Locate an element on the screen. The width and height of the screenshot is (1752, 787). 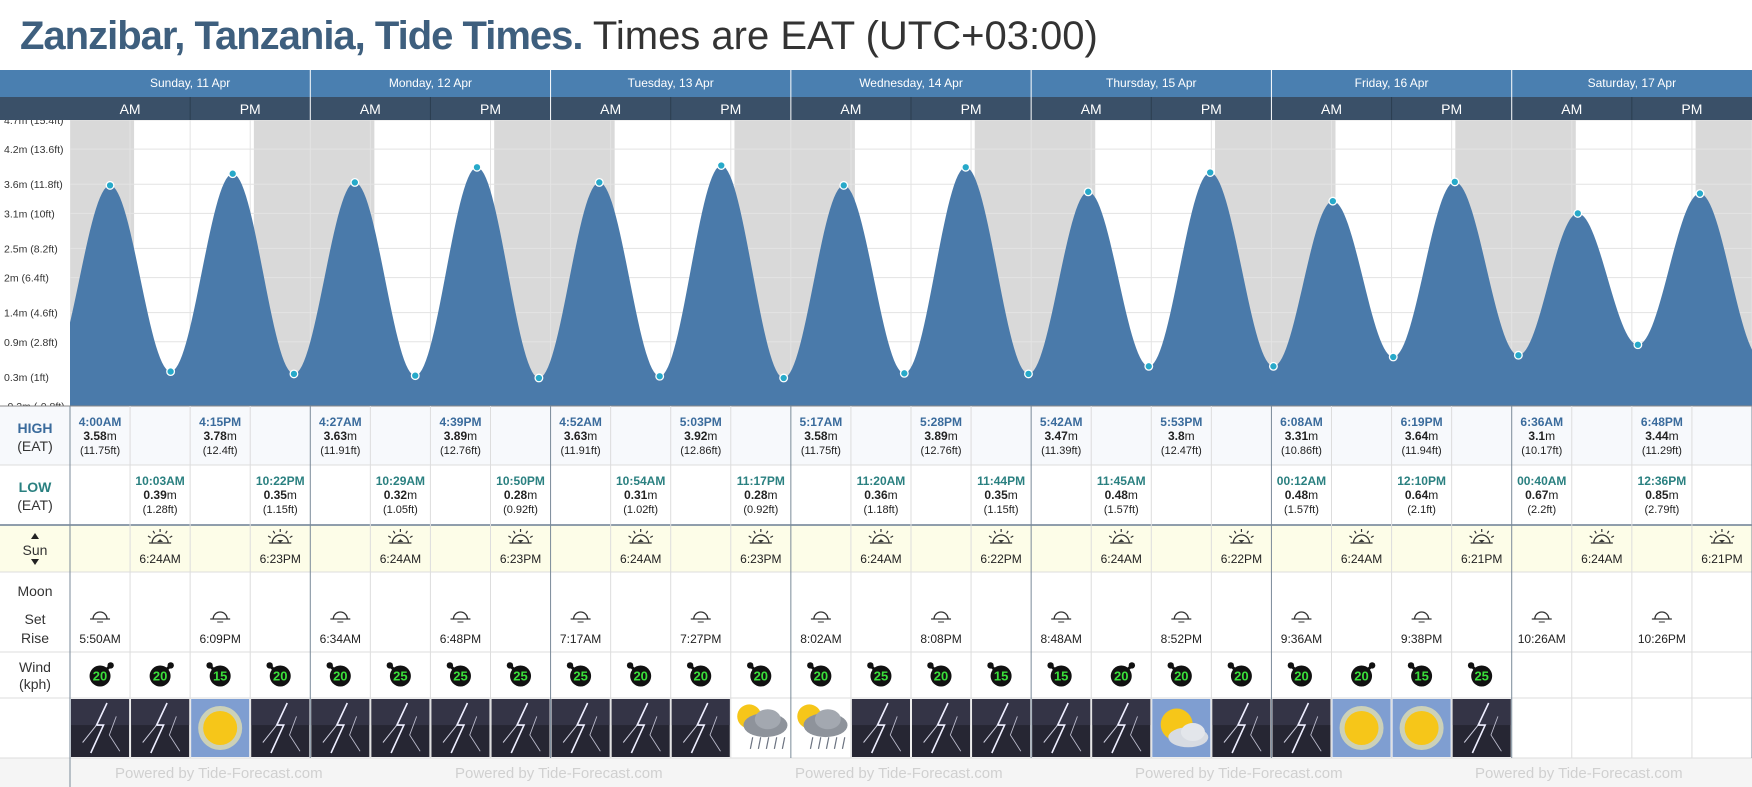
day-label: Sunday, 11 Apr is located at coordinates (190, 83).